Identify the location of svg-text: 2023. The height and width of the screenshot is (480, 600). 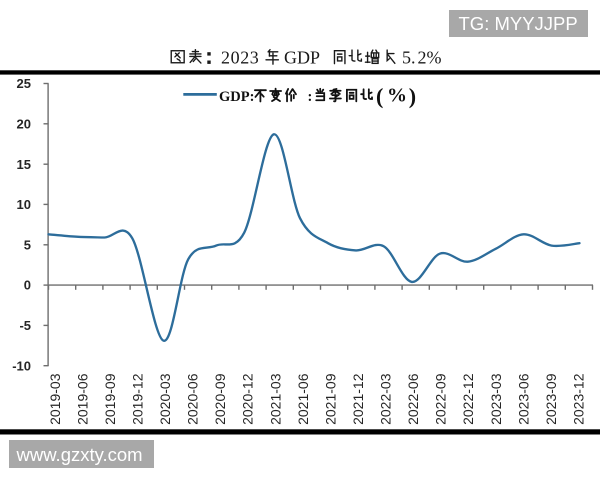
(240, 58).